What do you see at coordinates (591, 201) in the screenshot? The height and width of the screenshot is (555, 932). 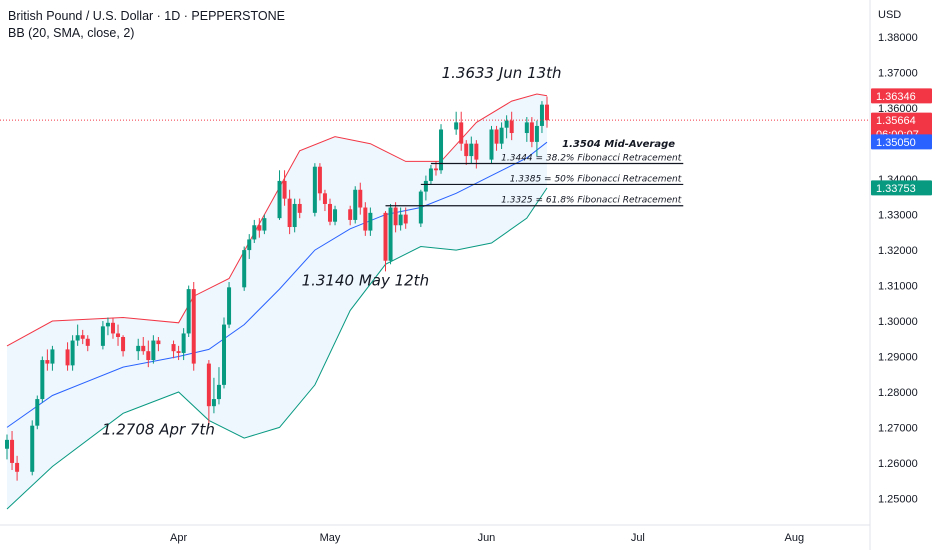 I see `fib-level-label: 1.3325 = 61.8% Fibonacci Retracement` at bounding box center [591, 201].